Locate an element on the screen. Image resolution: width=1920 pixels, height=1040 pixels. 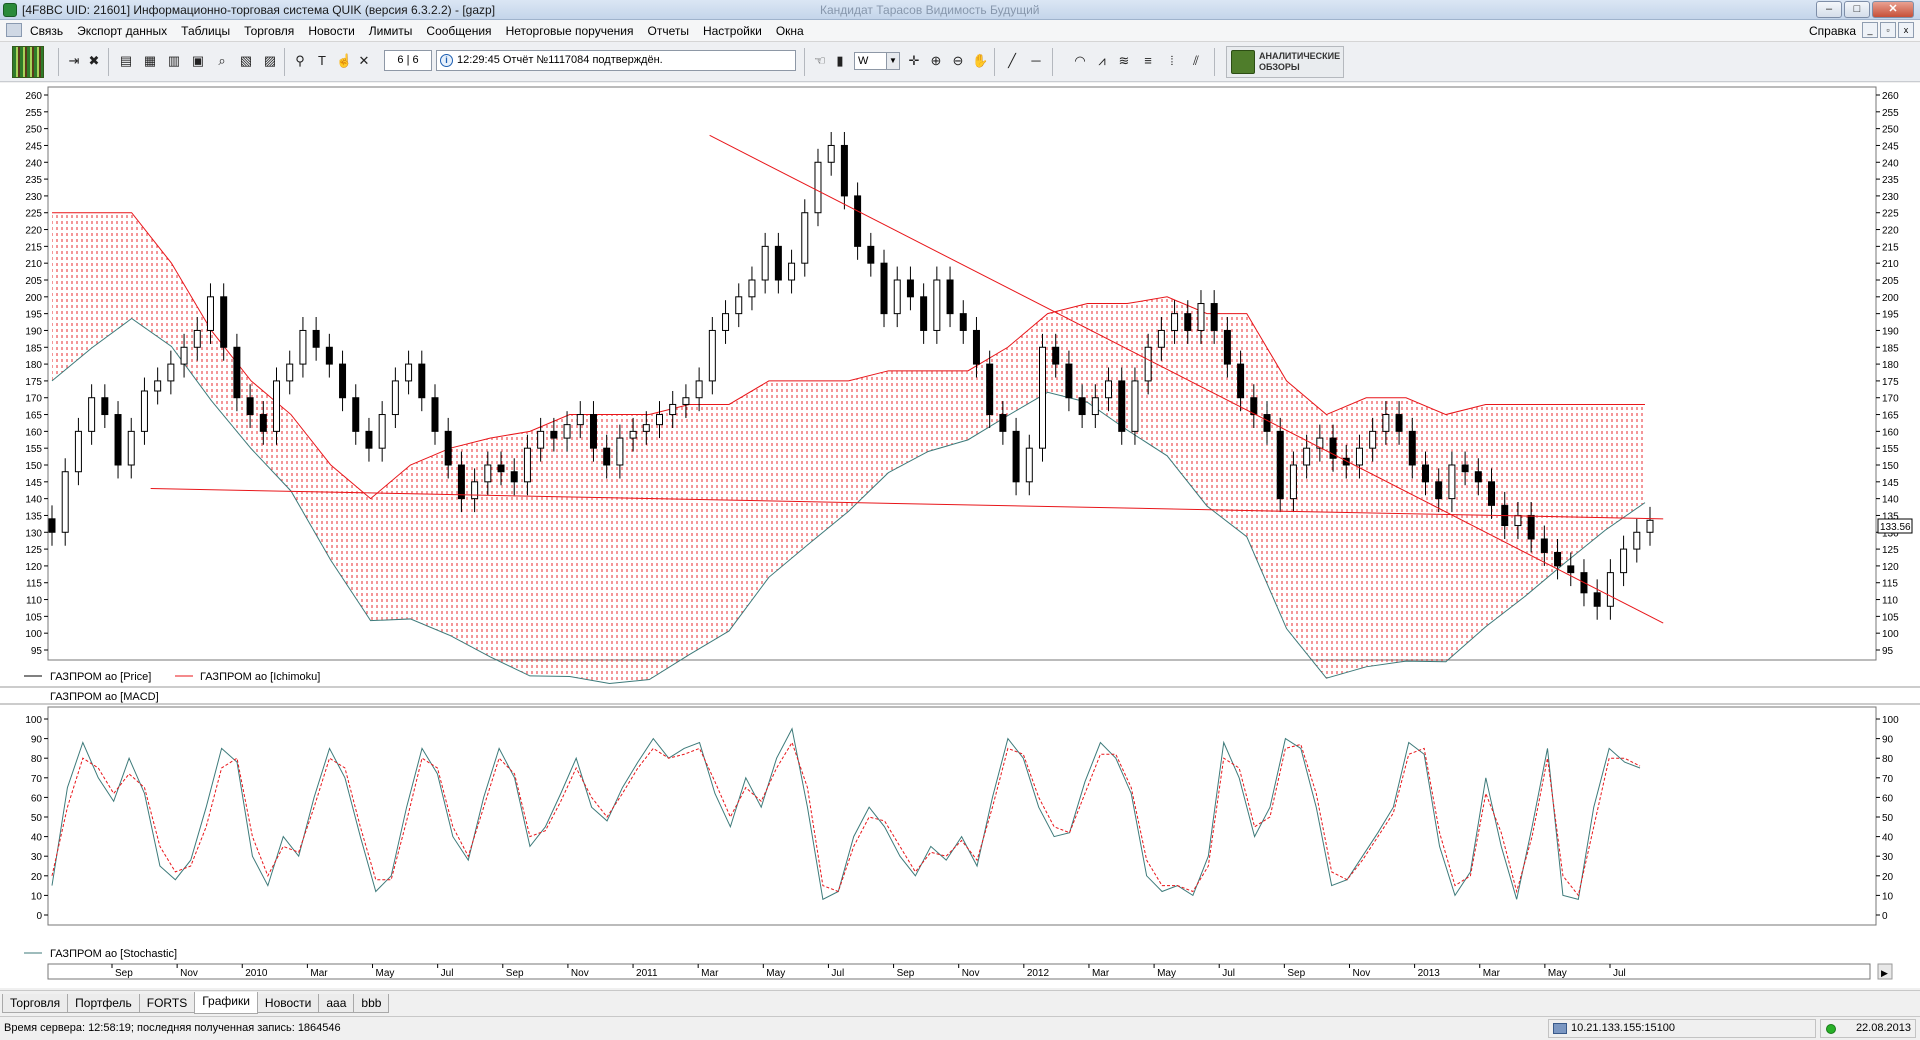
price-tick-label: 200 is located at coordinates (33, 298).